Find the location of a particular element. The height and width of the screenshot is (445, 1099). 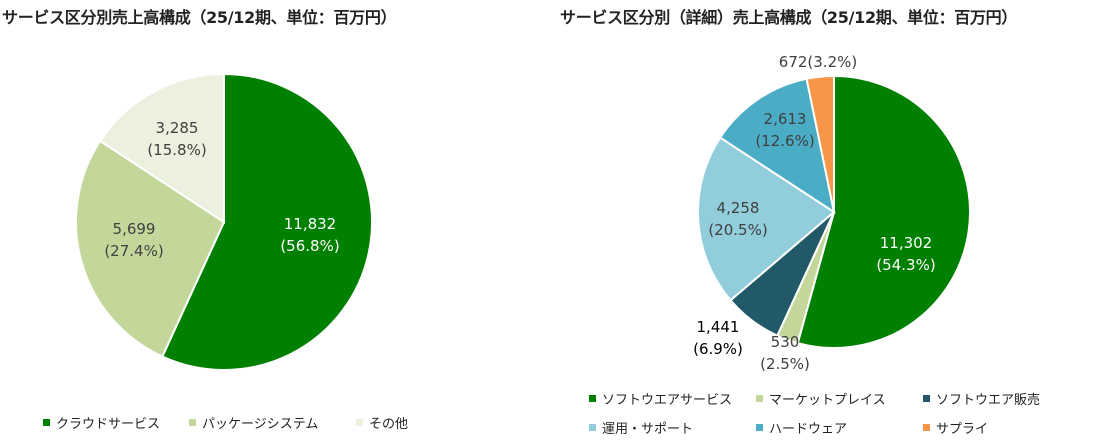

legend-item: パッケージシステム is located at coordinates (253, 422).